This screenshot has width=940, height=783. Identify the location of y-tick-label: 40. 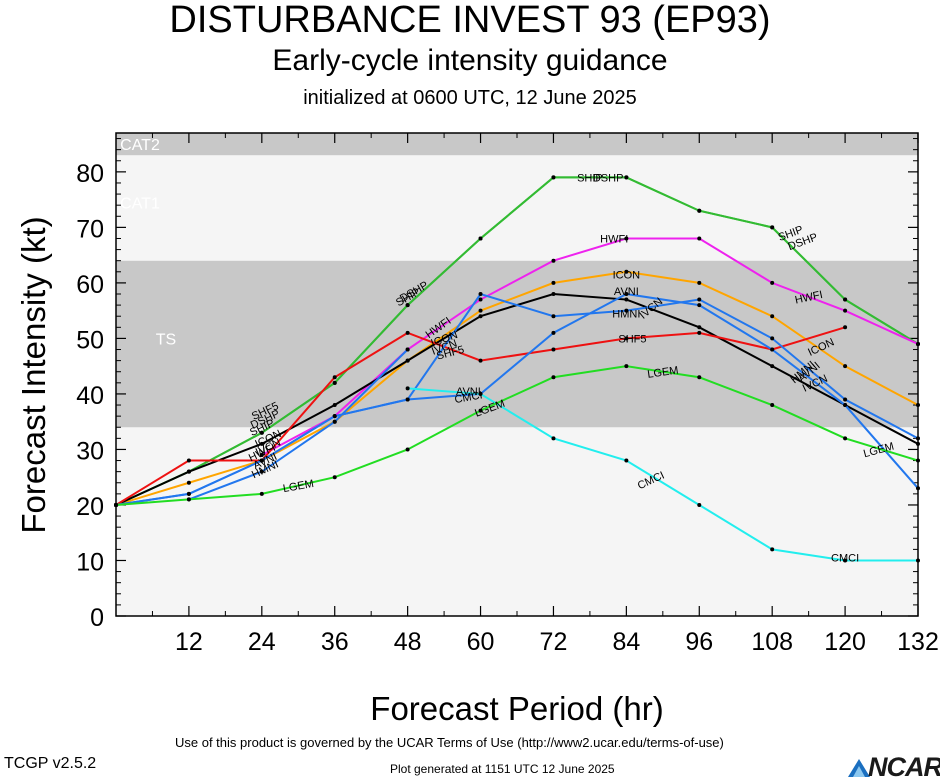
(90, 396).